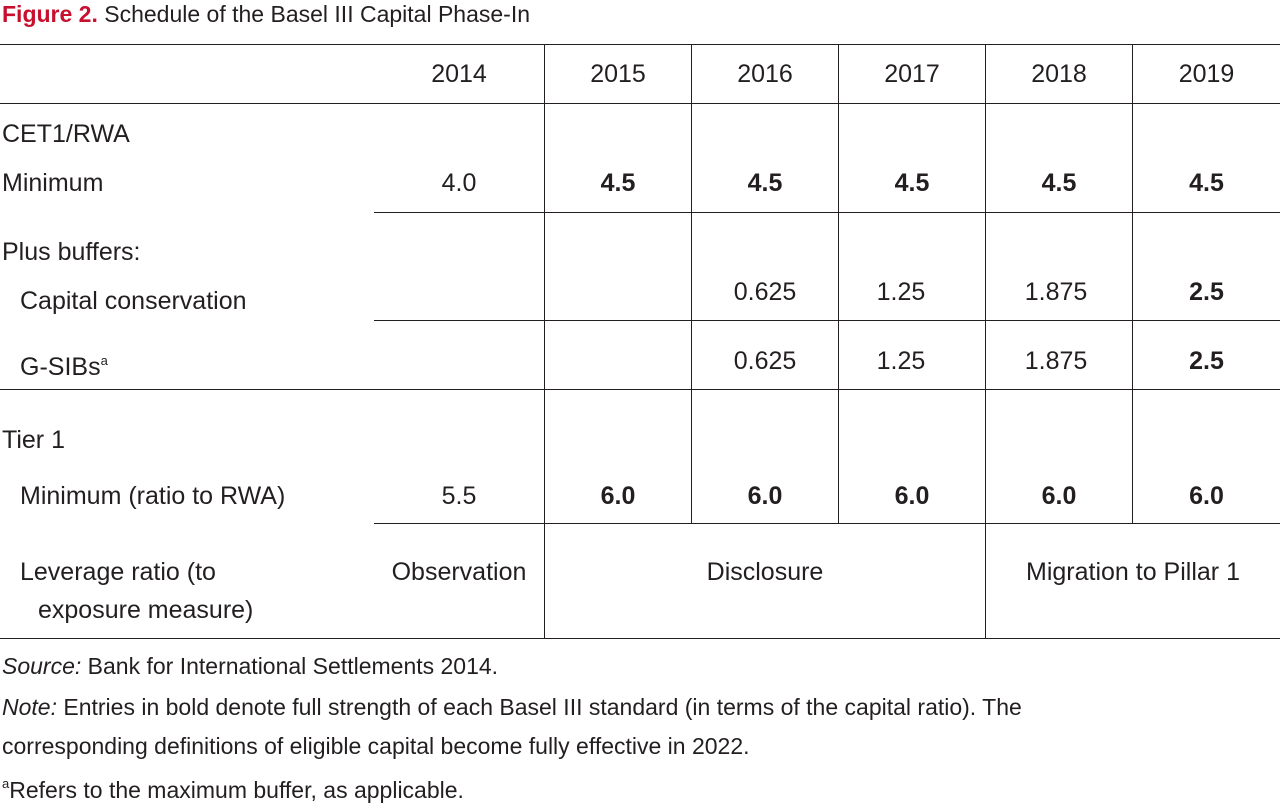 Image resolution: width=1280 pixels, height=805 pixels. What do you see at coordinates (104, 360) in the screenshot?
I see `gsibs-footnote-marker: a` at bounding box center [104, 360].